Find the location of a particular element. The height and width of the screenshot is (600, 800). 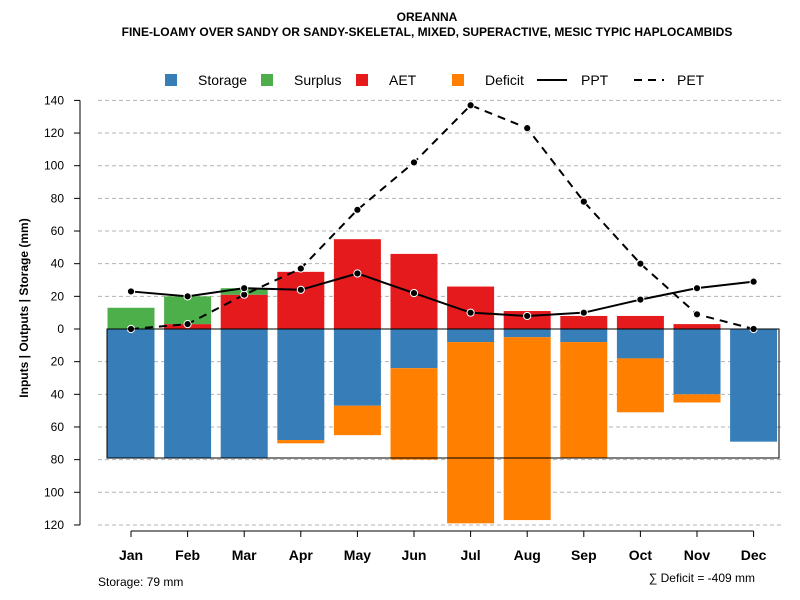

x-tick-label: May is located at coordinates (357, 555).